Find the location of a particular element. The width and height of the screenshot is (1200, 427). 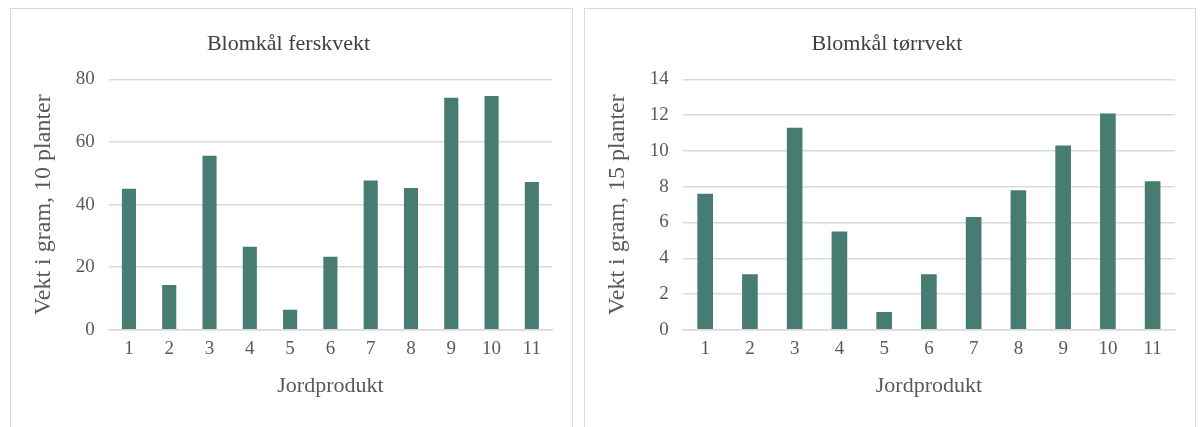

y-tick-label: 4 is located at coordinates (664, 257).